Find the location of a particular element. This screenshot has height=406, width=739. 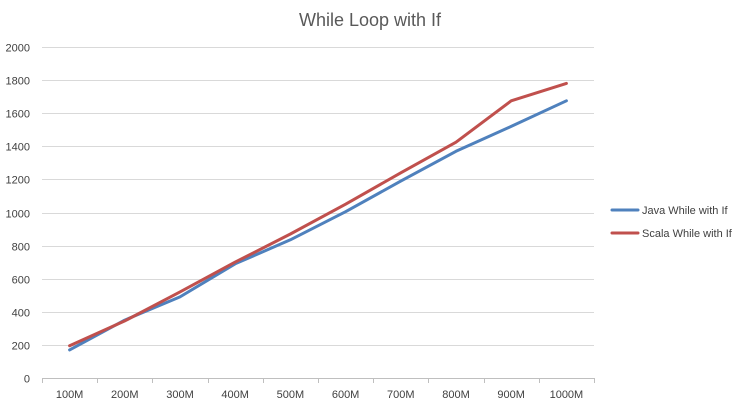

legend-label-2: Scala While with If is located at coordinates (687, 234).